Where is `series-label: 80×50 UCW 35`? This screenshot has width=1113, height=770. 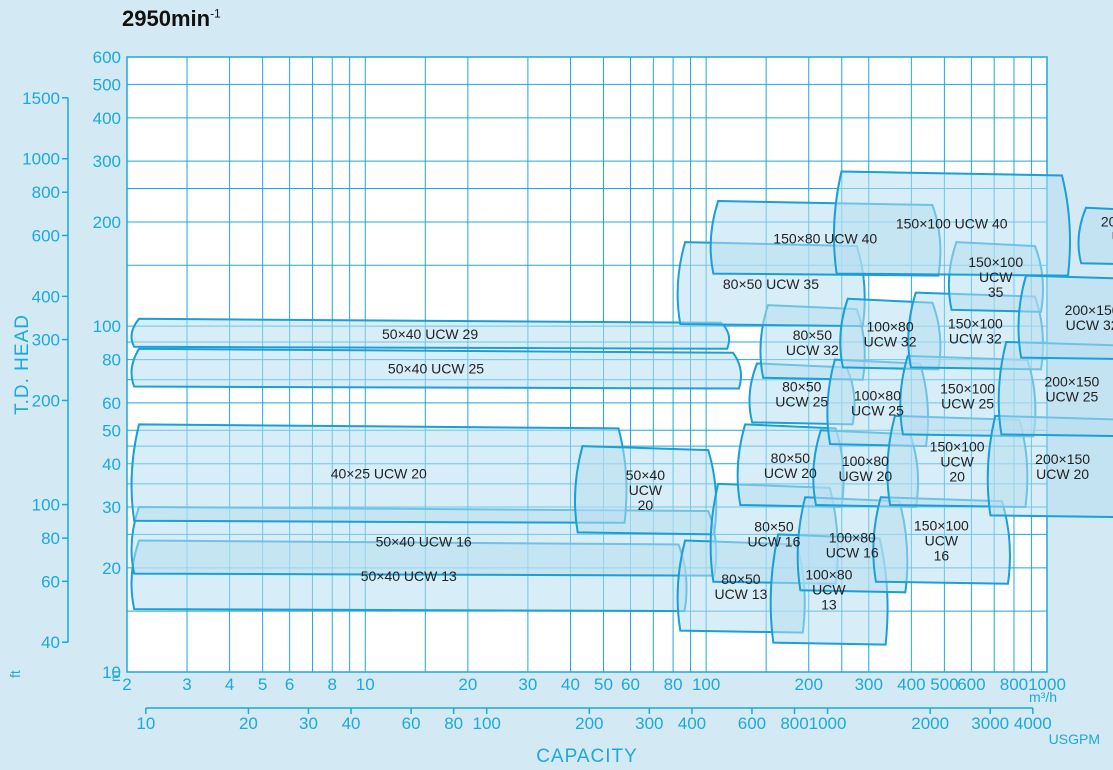 series-label: 80×50 UCW 35 is located at coordinates (771, 284).